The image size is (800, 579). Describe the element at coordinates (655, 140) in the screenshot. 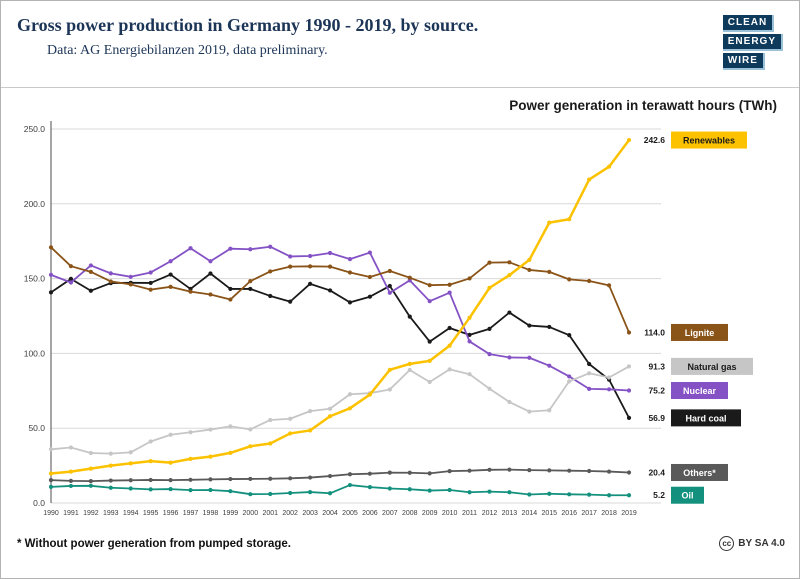

I see `end-value-label: 242.6` at that location.